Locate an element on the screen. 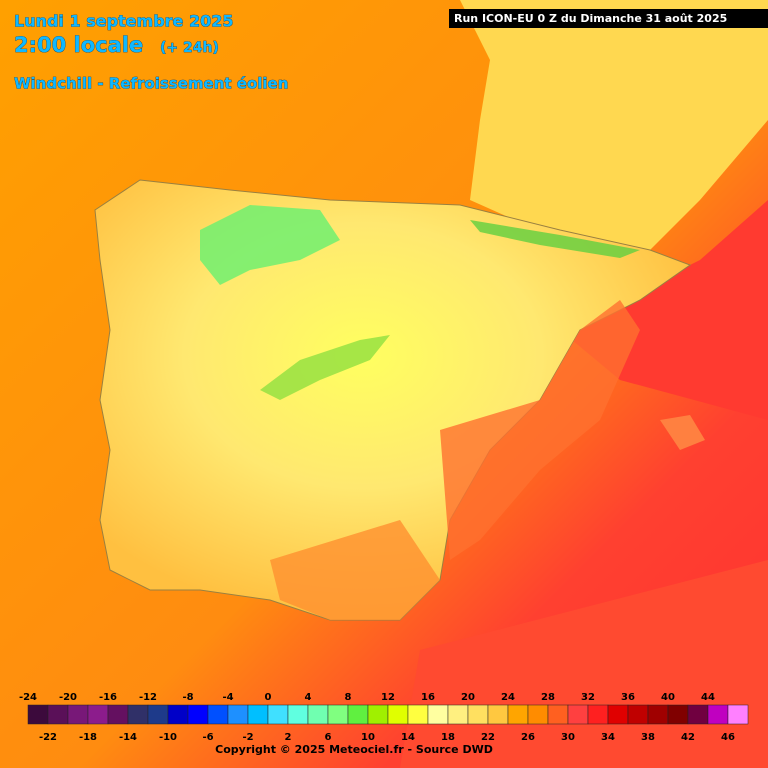  legend-label: 26 is located at coordinates (528, 737).